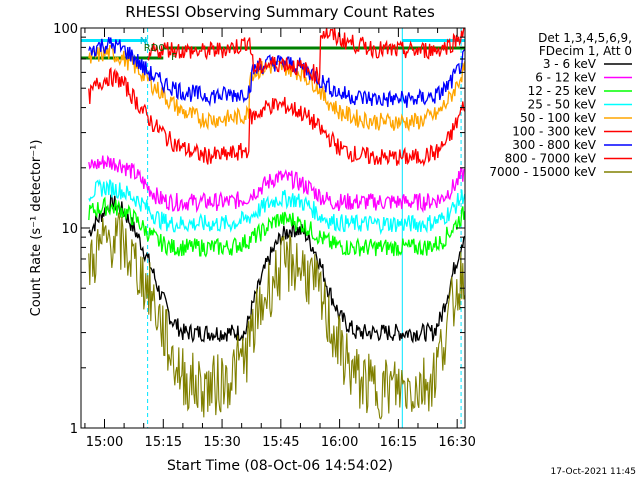 This screenshot has width=640, height=480. I want to click on y-tick-label-10: 10, so click(69, 229).